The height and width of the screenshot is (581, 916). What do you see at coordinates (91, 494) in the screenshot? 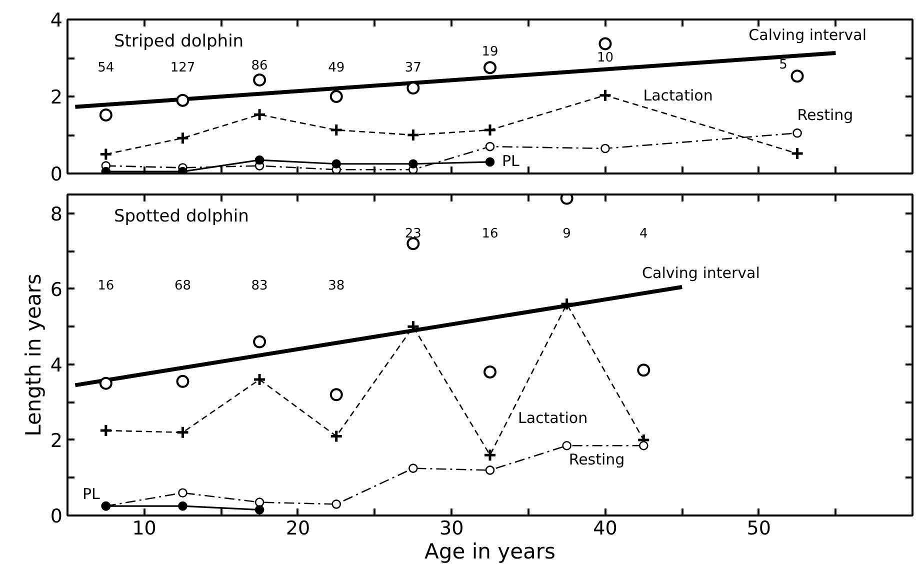
I see `legend-label: PL` at bounding box center [91, 494].